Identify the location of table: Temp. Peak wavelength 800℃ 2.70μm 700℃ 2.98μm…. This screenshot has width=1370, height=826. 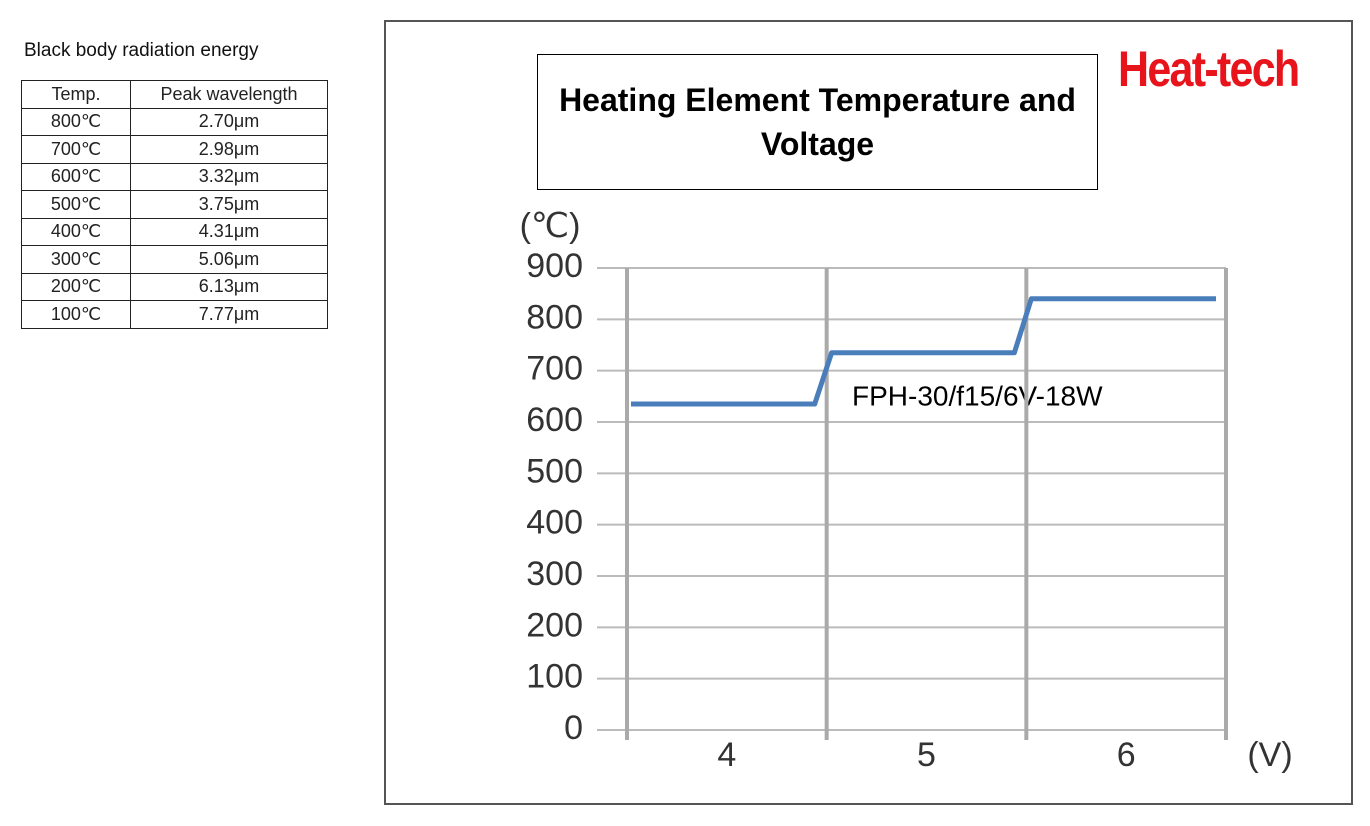
(174, 204).